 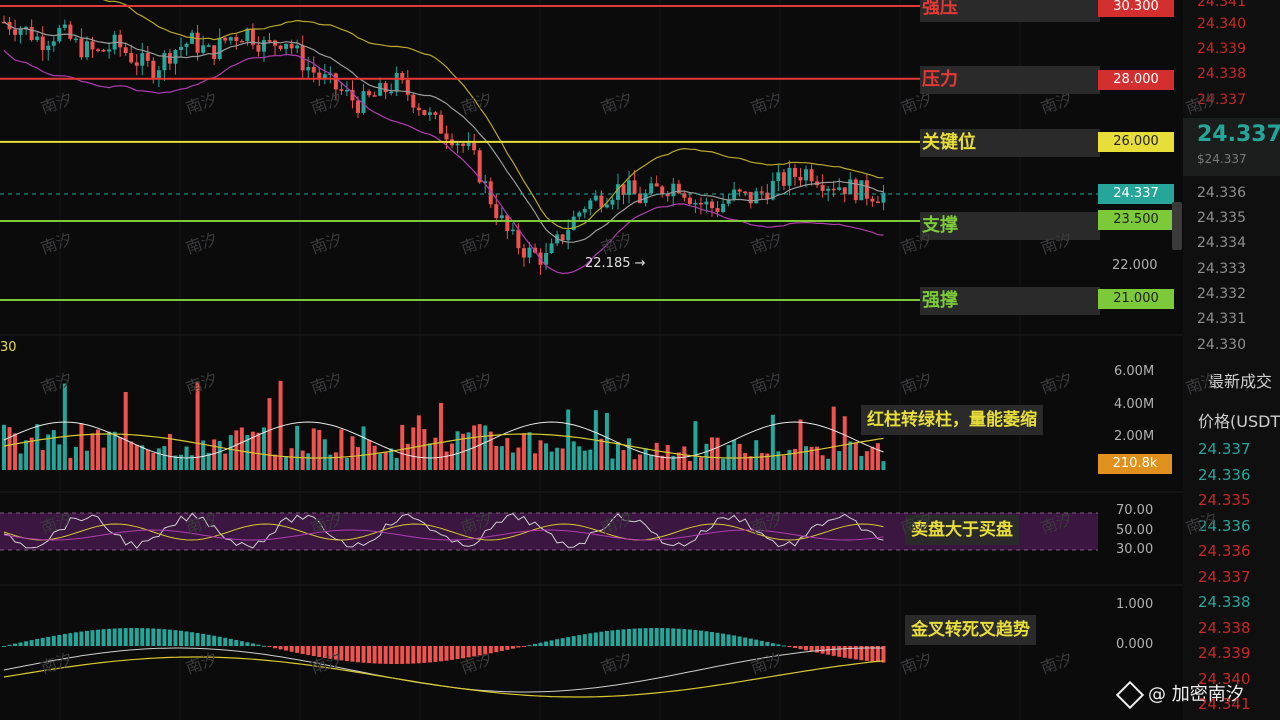 What do you see at coordinates (1221, 49) in the screenshot?
I see `ask-price: 24.339` at bounding box center [1221, 49].